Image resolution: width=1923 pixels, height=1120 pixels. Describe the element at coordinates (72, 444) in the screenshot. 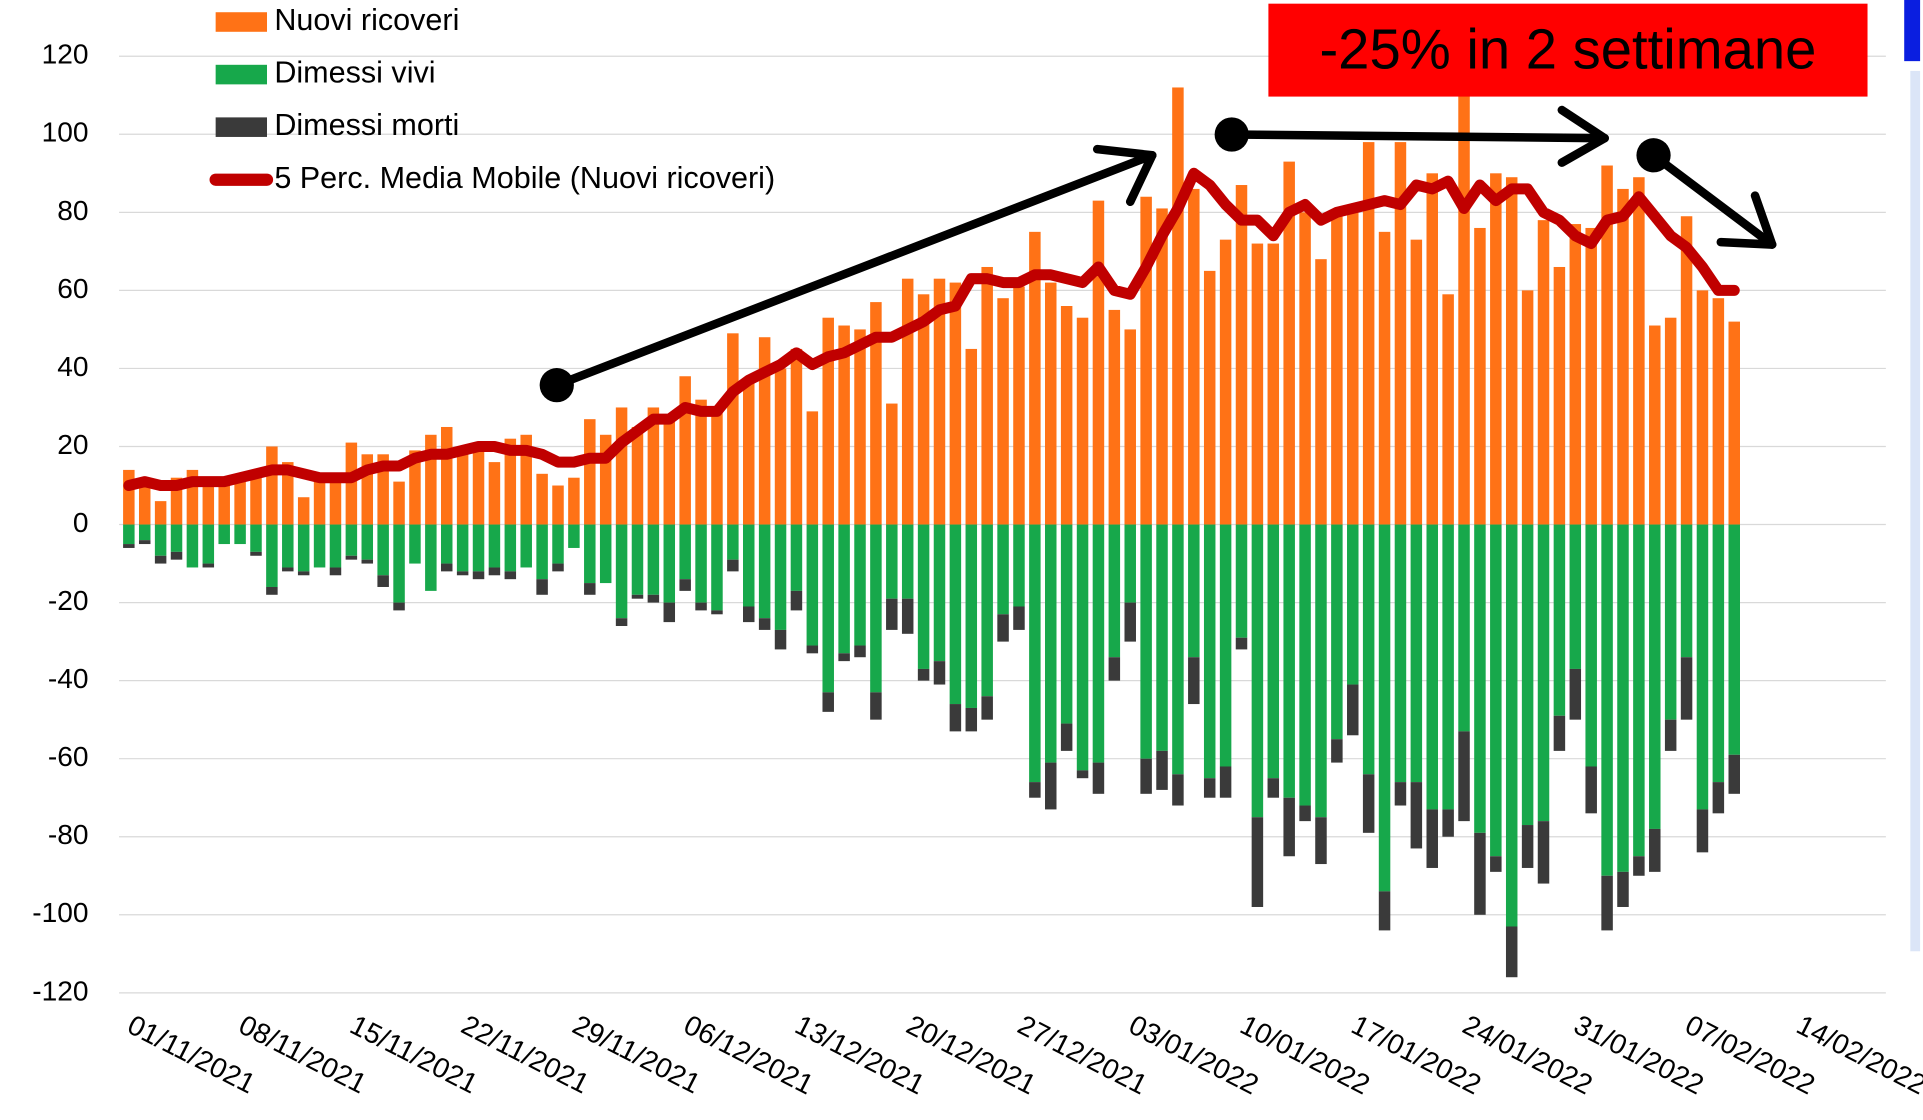

I see `y-tick-label: 20` at that location.